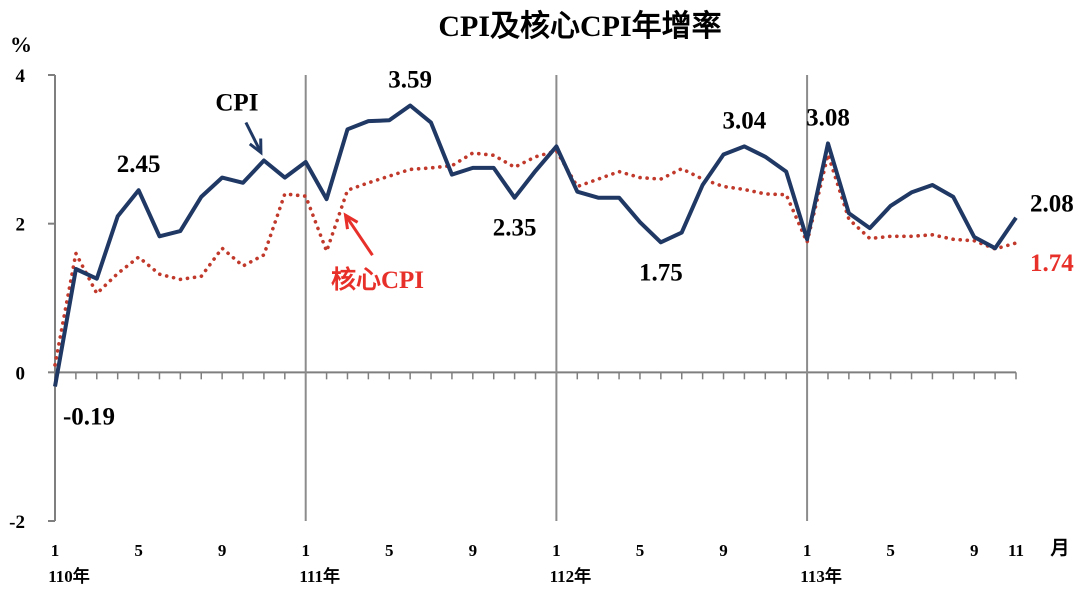  I want to click on y-tick-label: 2, so click(21, 225).